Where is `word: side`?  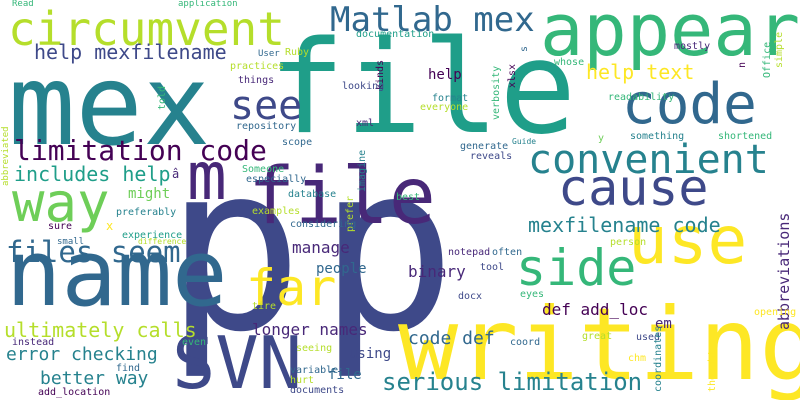 word: side is located at coordinates (576, 268).